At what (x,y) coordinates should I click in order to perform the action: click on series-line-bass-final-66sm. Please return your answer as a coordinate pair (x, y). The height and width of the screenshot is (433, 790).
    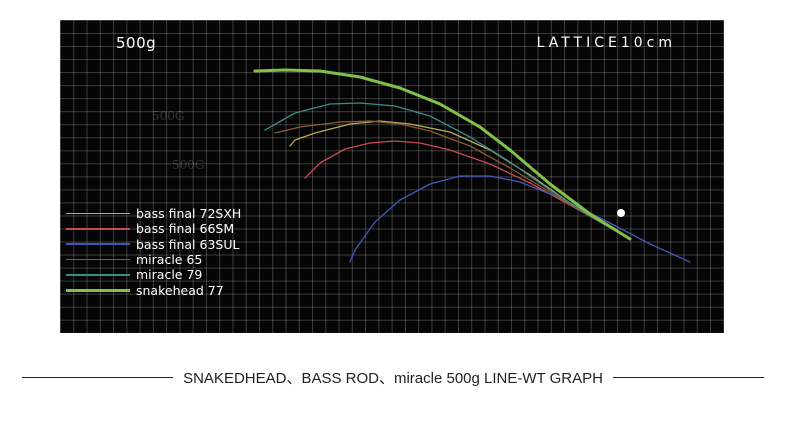
    Looking at the image, I should click on (467, 190).